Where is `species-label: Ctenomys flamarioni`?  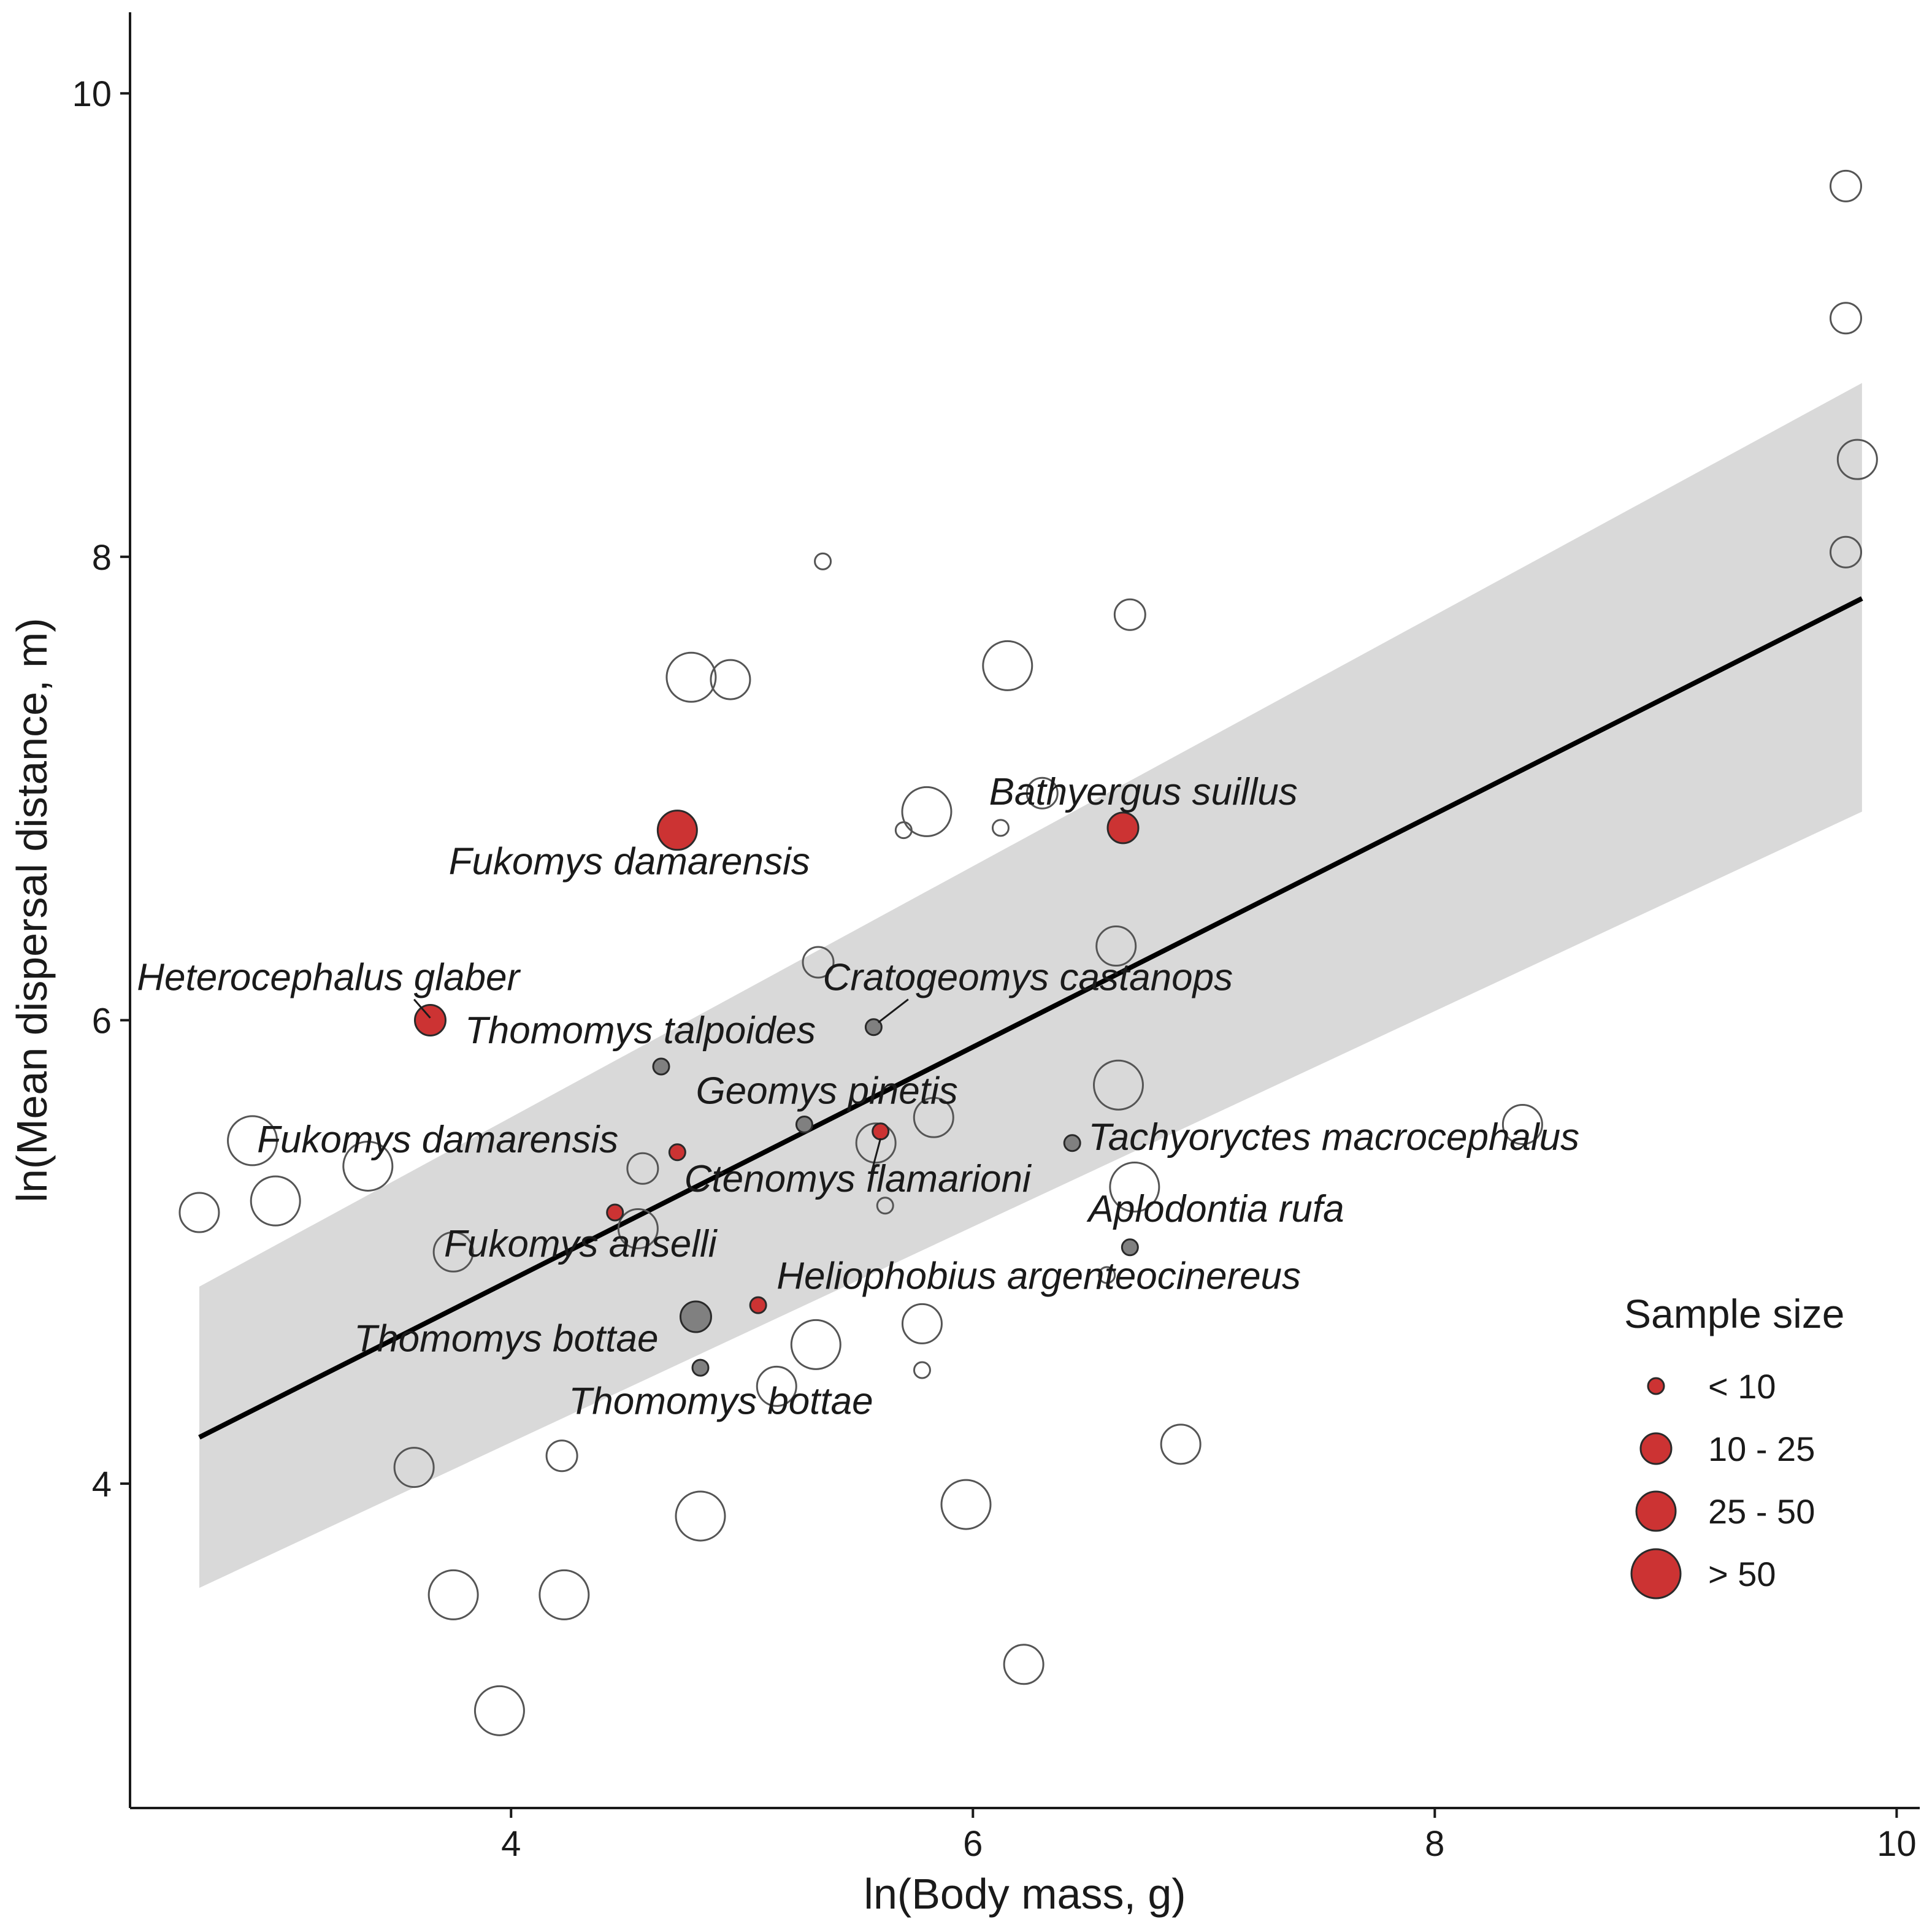
species-label: Ctenomys flamarioni is located at coordinates (858, 1179).